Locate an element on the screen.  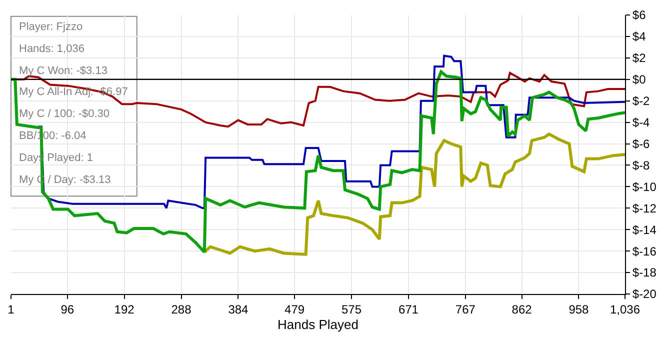
x-tick-label: 958 is located at coordinates (579, 309).